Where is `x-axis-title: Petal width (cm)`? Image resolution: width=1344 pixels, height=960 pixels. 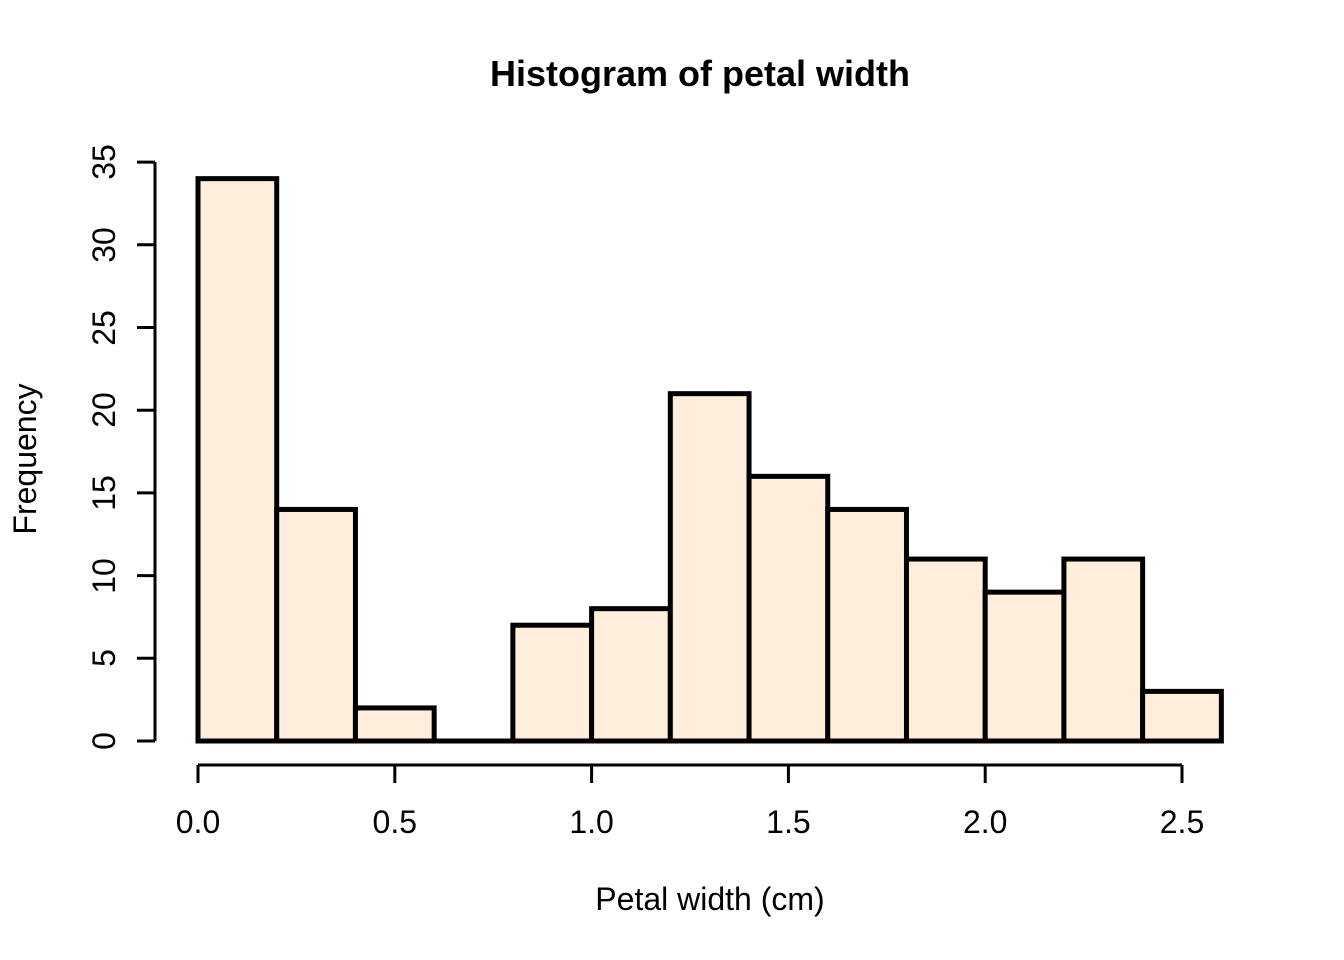 x-axis-title: Petal width (cm) is located at coordinates (710, 899).